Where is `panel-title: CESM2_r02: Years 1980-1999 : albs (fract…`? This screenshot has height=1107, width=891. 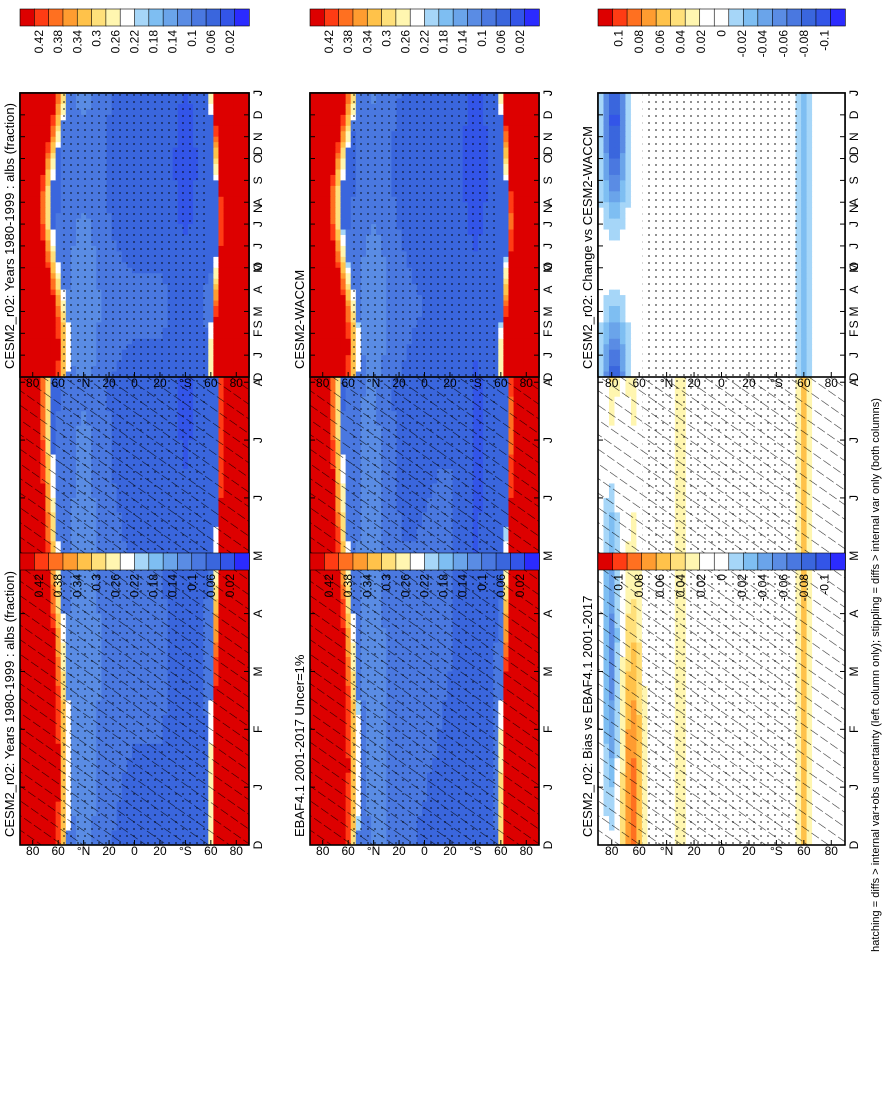 panel-title: CESM2_r02: Years 1980-1999 : albs (fract… is located at coordinates (9, 704).